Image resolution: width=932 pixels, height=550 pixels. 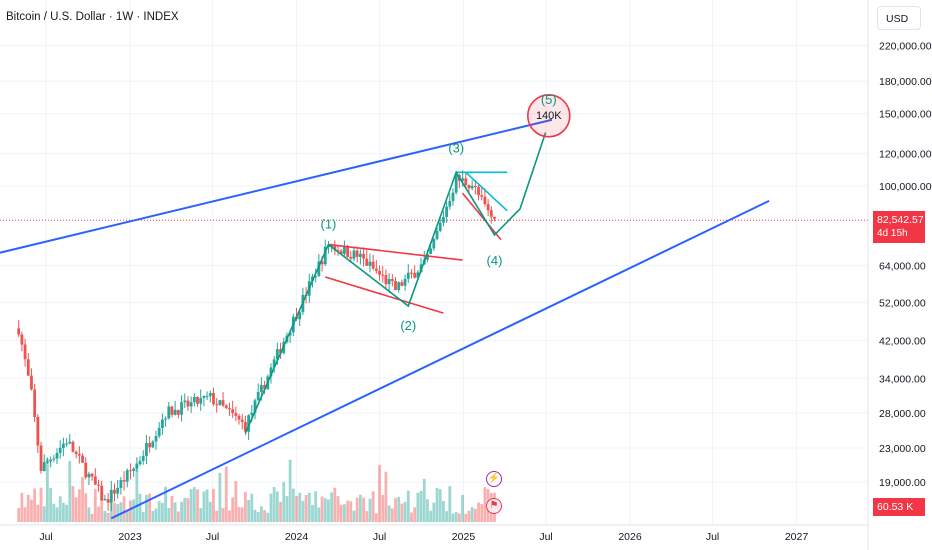 What do you see at coordinates (905, 155) in the screenshot?
I see `price-tick-label: 120,000.00` at bounding box center [905, 155].